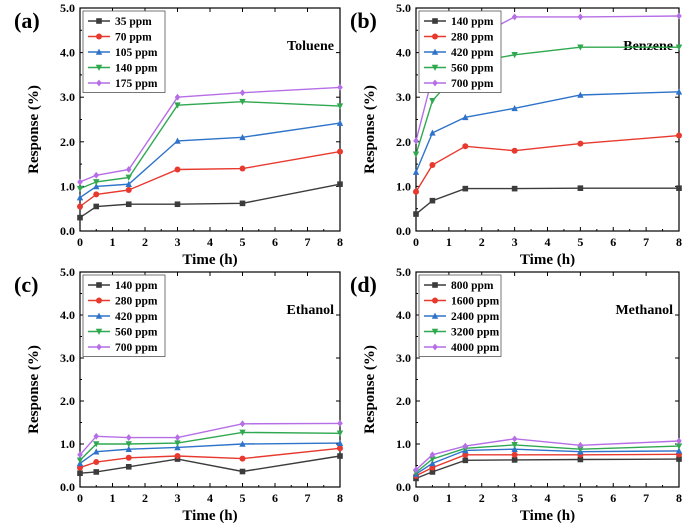 The width and height of the screenshot is (700, 532). Describe the element at coordinates (136, 333) in the screenshot. I see `legend-entry: 560 ppm` at that location.